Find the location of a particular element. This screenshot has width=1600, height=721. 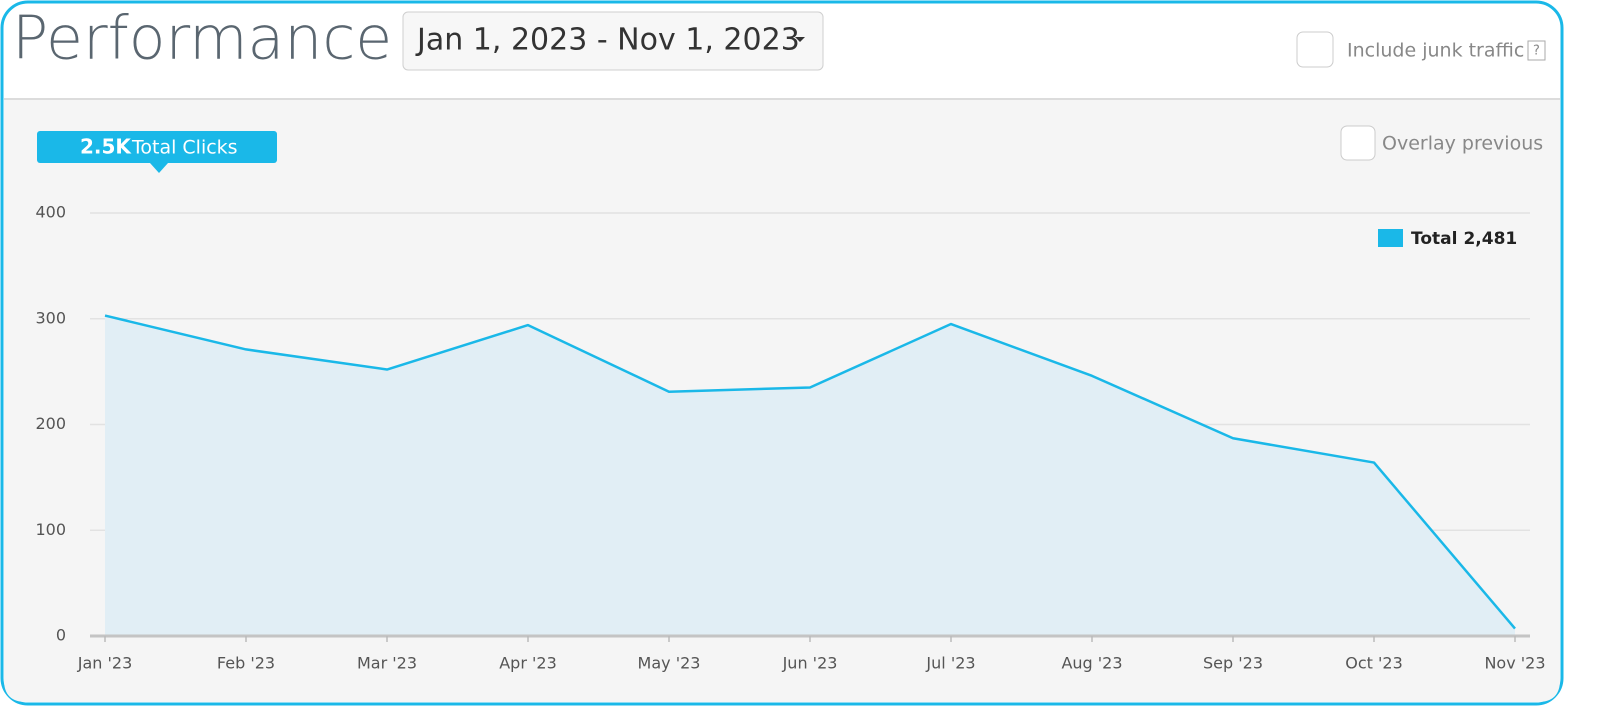

help-text: ? is located at coordinates (1536, 51).